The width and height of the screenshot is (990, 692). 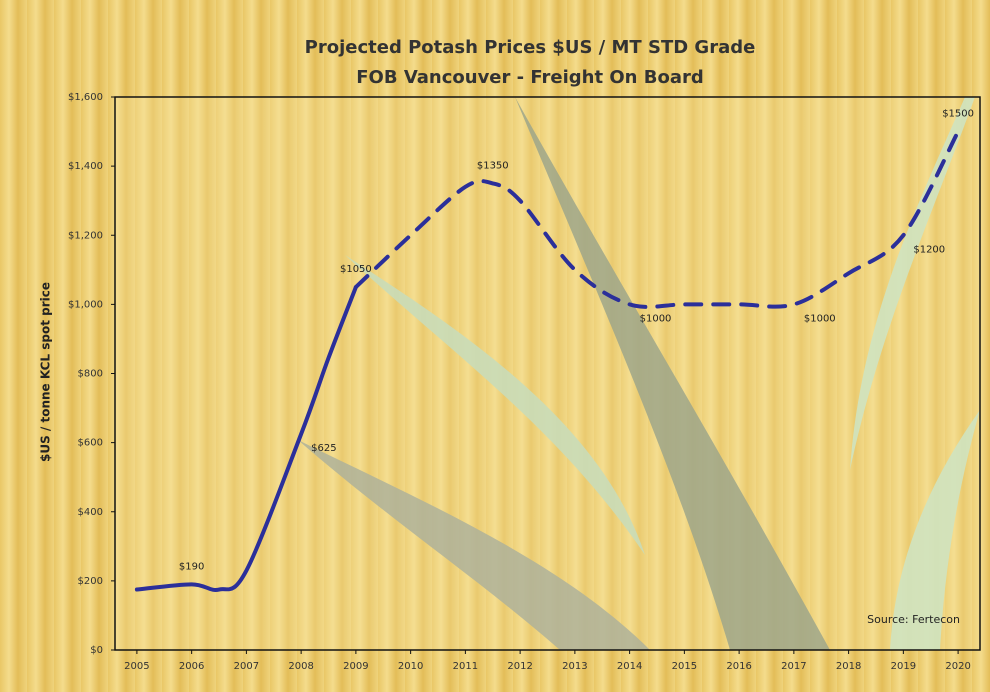 I want to click on x-tick-label: 2010, so click(x=410, y=666).